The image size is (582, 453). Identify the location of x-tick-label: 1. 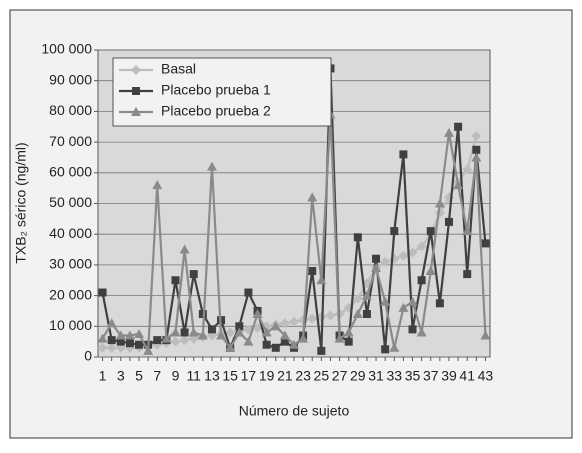
(103, 376).